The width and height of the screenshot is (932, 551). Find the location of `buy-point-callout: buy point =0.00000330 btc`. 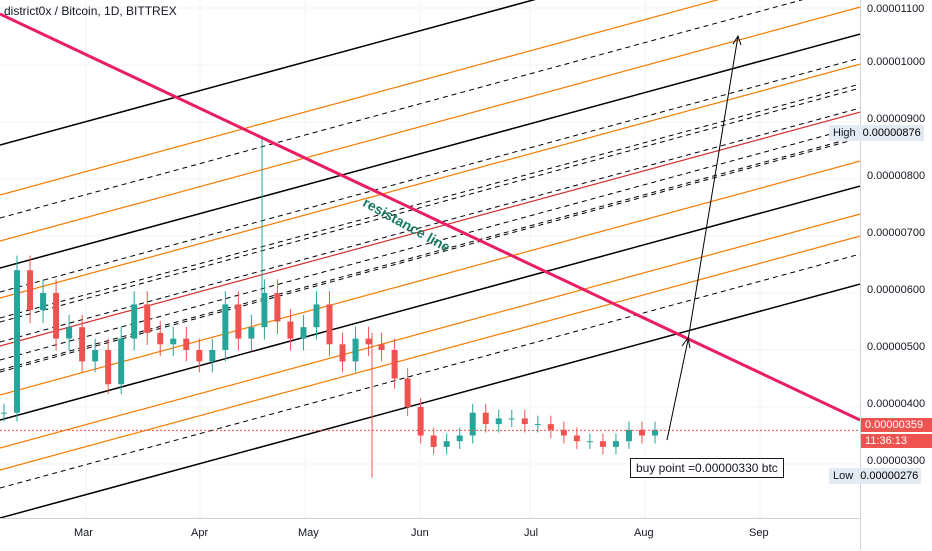

buy-point-callout: buy point =0.00000330 btc is located at coordinates (707, 468).